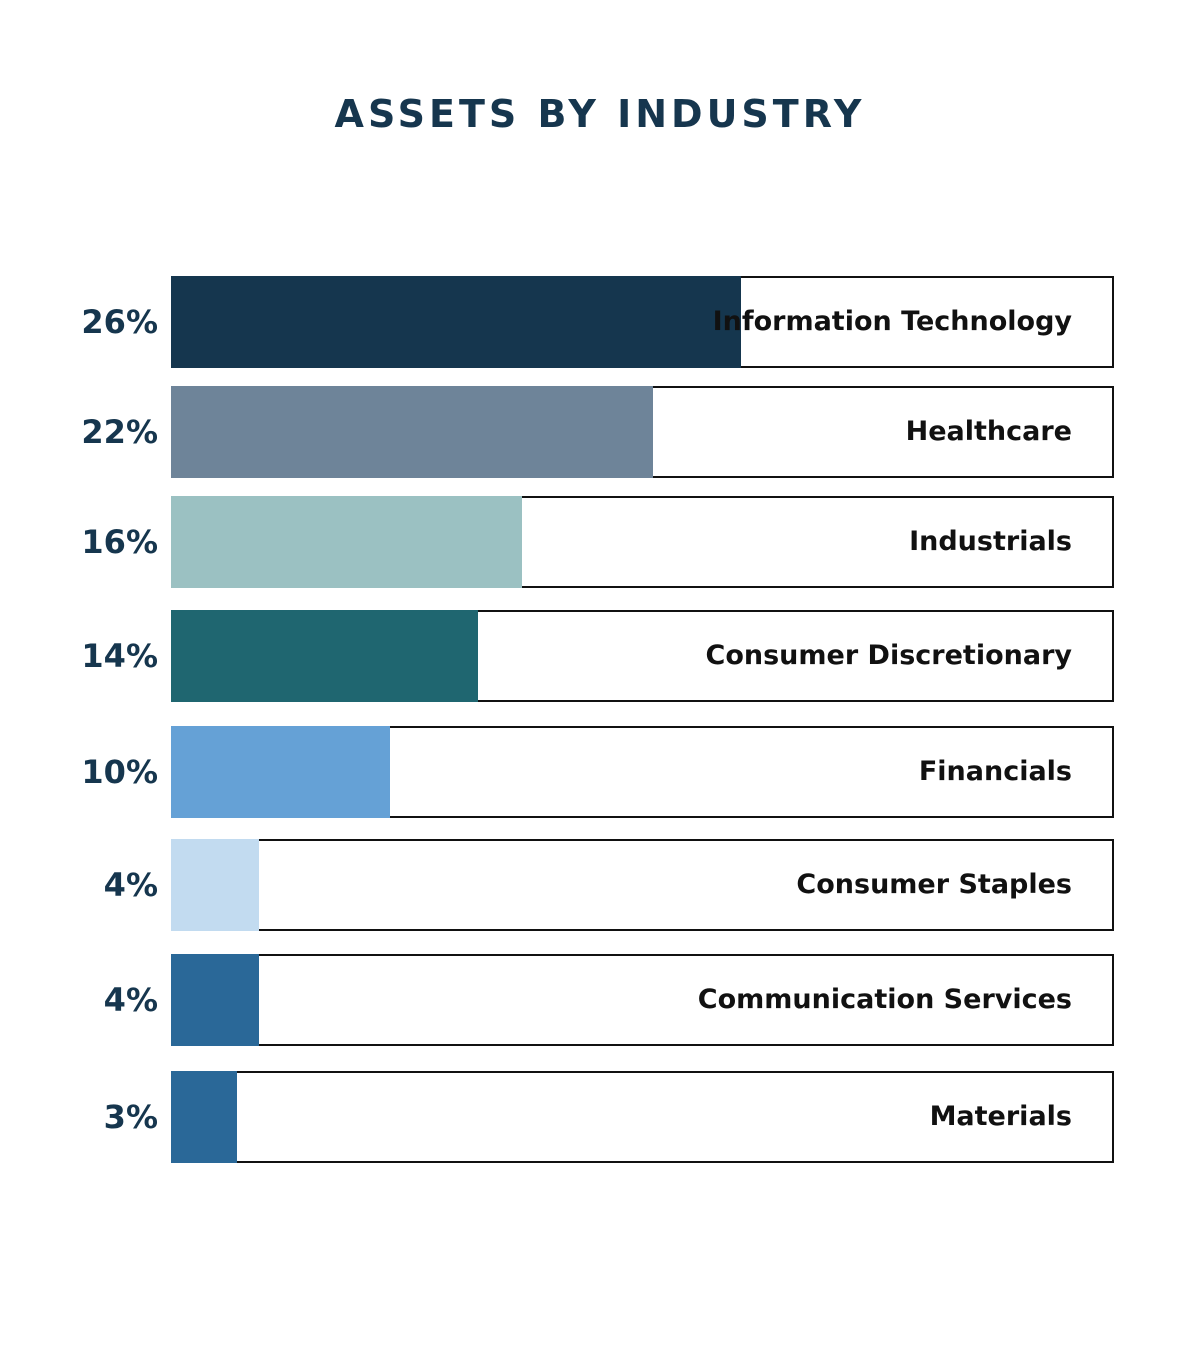 The height and width of the screenshot is (1350, 1200). Describe the element at coordinates (988, 431) in the screenshot. I see `bar-category-label: Healthcare` at that location.